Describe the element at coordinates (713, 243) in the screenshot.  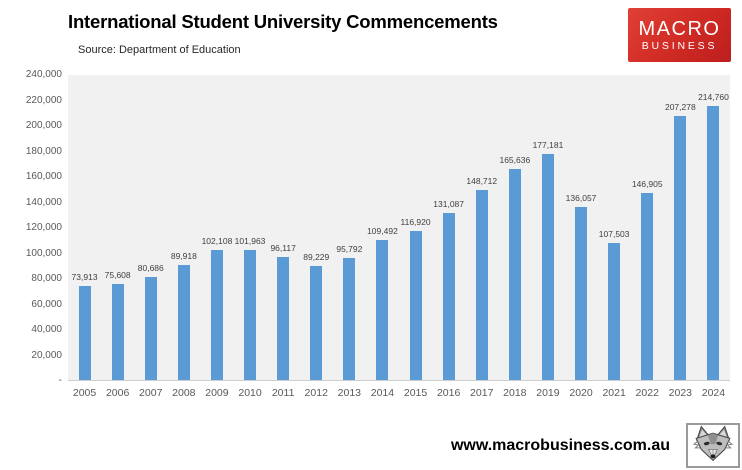
I see `bar-2024` at that location.